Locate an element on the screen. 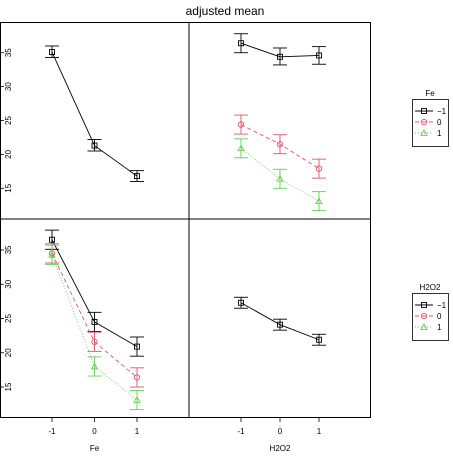 The height and width of the screenshot is (459, 453). chart-title: adjusted mean is located at coordinates (225, 11).